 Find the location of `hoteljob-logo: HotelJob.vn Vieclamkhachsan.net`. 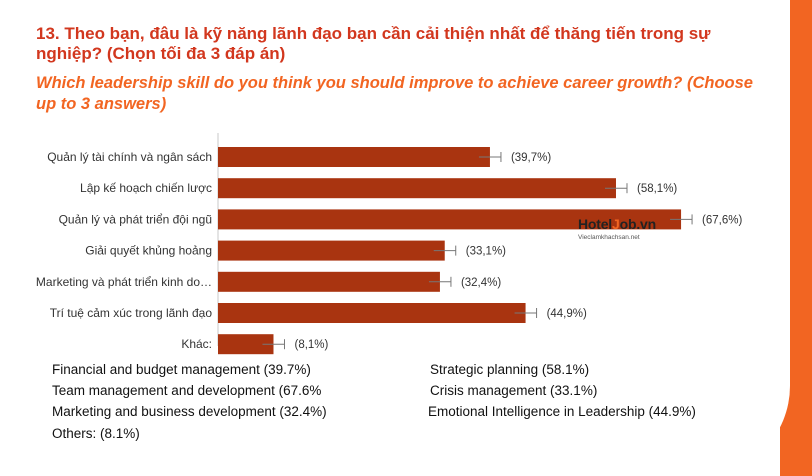

hoteljob-logo: HotelJob.vn Vieclamkhachsan.net is located at coordinates (617, 228).